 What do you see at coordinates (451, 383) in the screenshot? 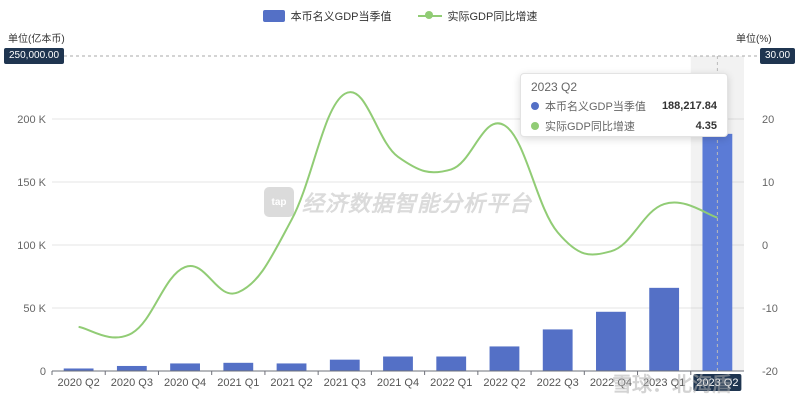
I see `x-tick-label: 2022 Q1` at bounding box center [451, 383].